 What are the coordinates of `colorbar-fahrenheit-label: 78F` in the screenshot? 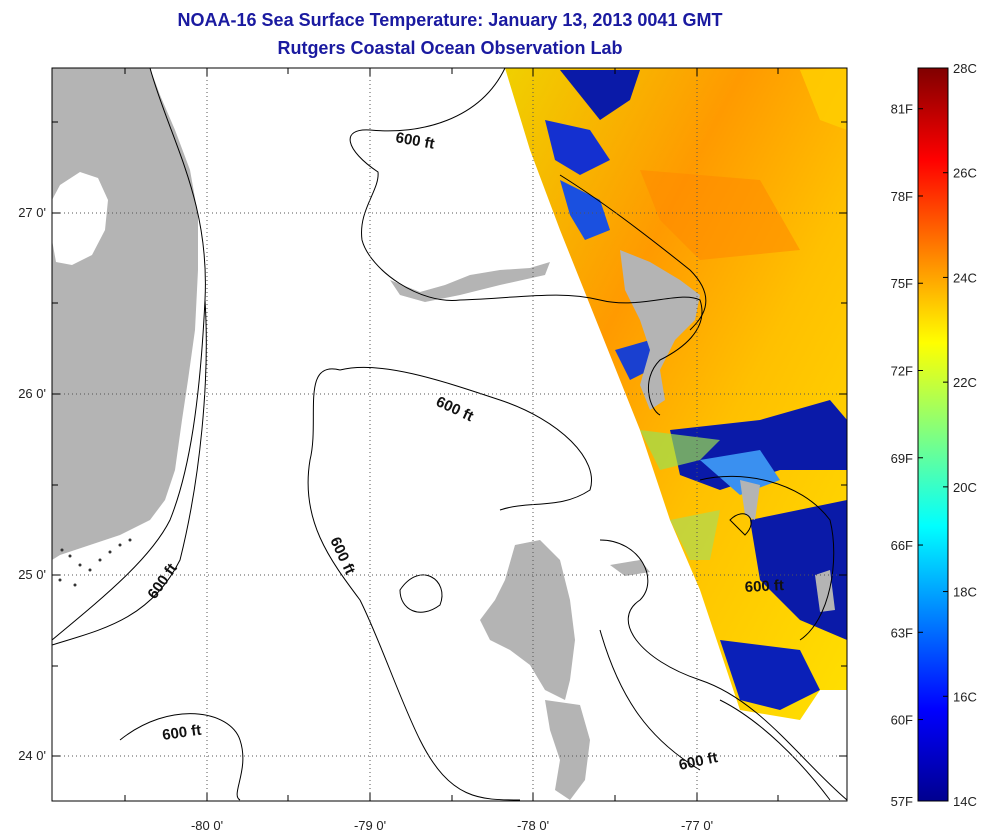 It's located at (902, 196).